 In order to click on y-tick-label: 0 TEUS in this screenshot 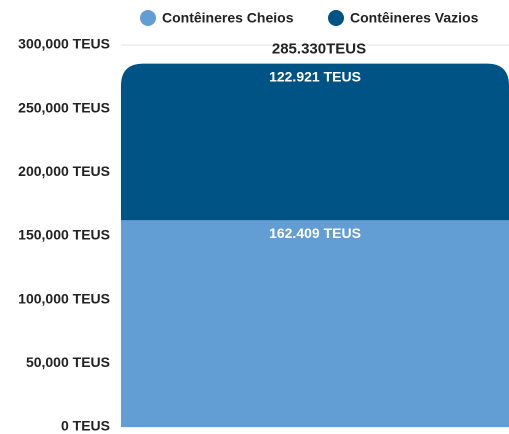, I will do `click(85, 426)`.